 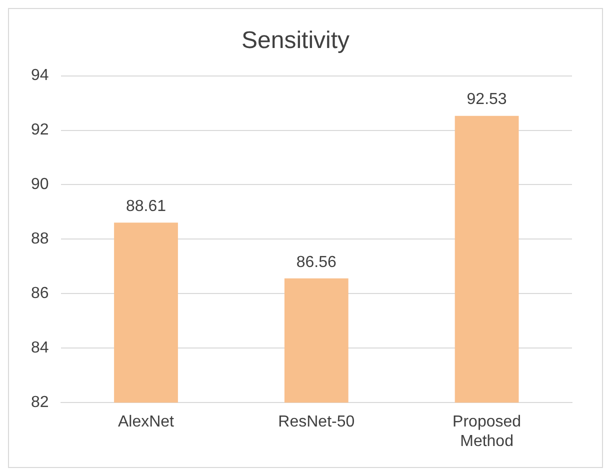 I want to click on data-label: 92.53, so click(x=486, y=99).